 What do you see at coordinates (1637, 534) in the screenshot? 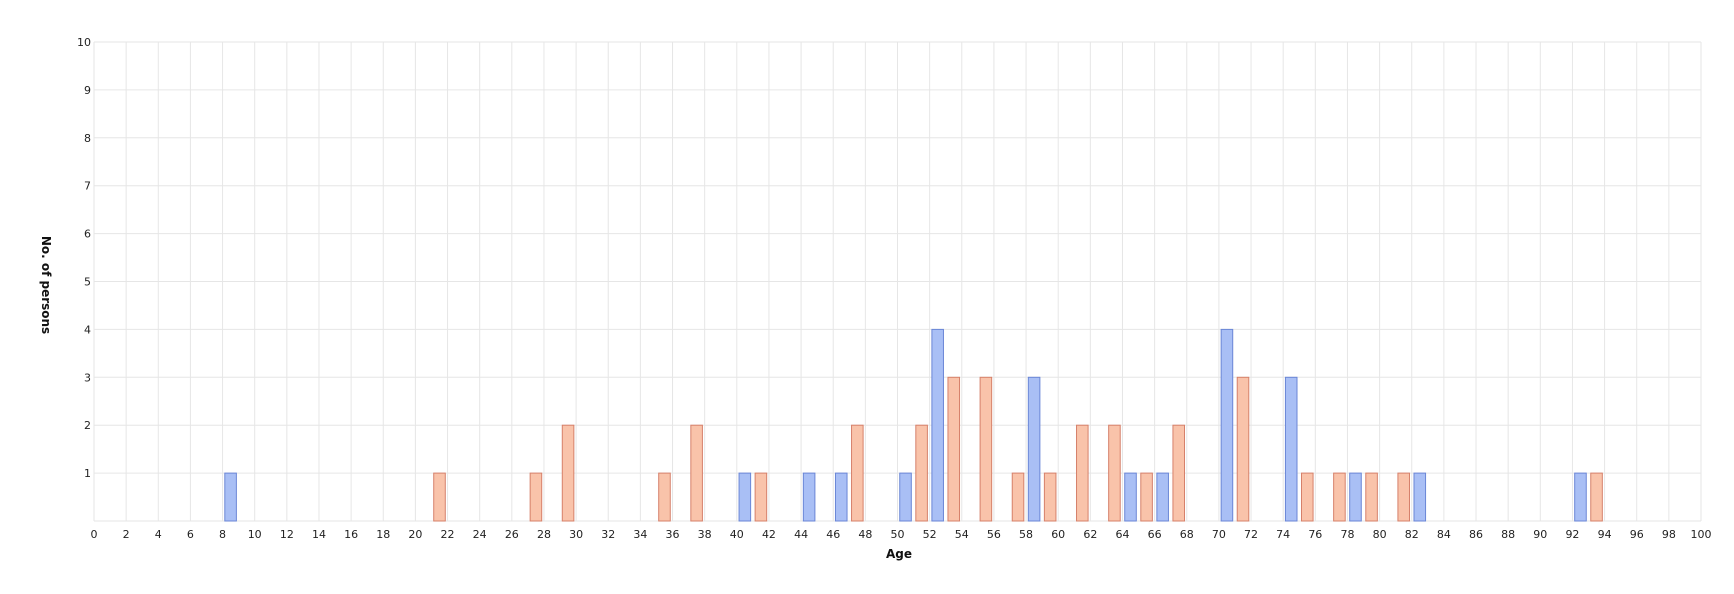
I see `x-tick-label: 96` at bounding box center [1637, 534].